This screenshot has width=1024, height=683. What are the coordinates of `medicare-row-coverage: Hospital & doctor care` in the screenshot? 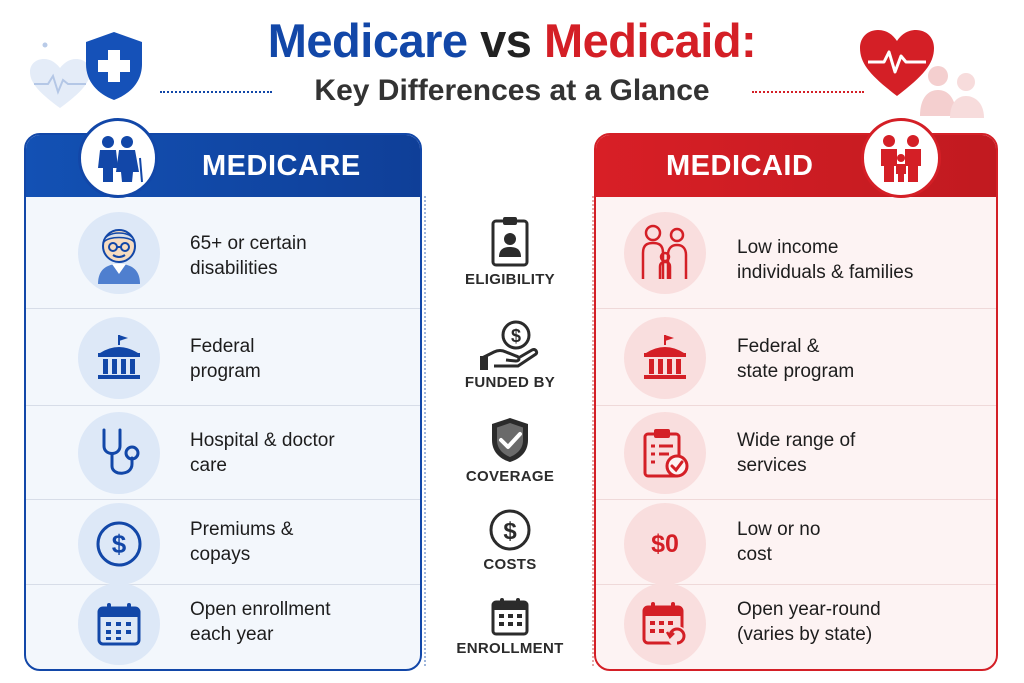 It's located at (223, 452).